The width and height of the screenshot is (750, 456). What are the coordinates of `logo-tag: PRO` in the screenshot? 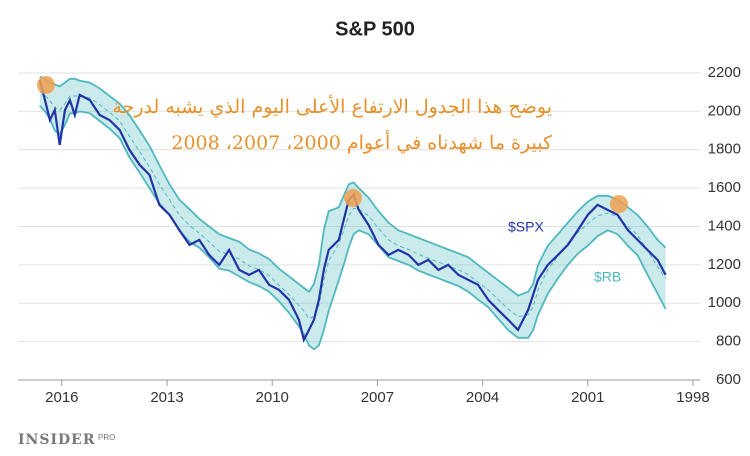 It's located at (106, 437).